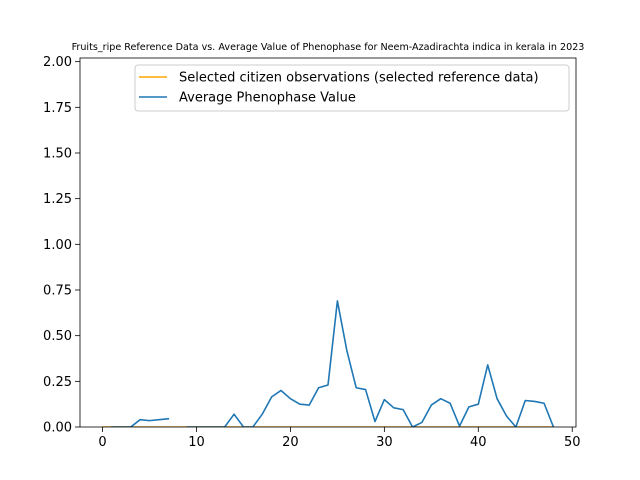 This screenshot has width=640, height=480. Describe the element at coordinates (57, 245) in the screenshot. I see `y-tick-label: 1.00` at that location.